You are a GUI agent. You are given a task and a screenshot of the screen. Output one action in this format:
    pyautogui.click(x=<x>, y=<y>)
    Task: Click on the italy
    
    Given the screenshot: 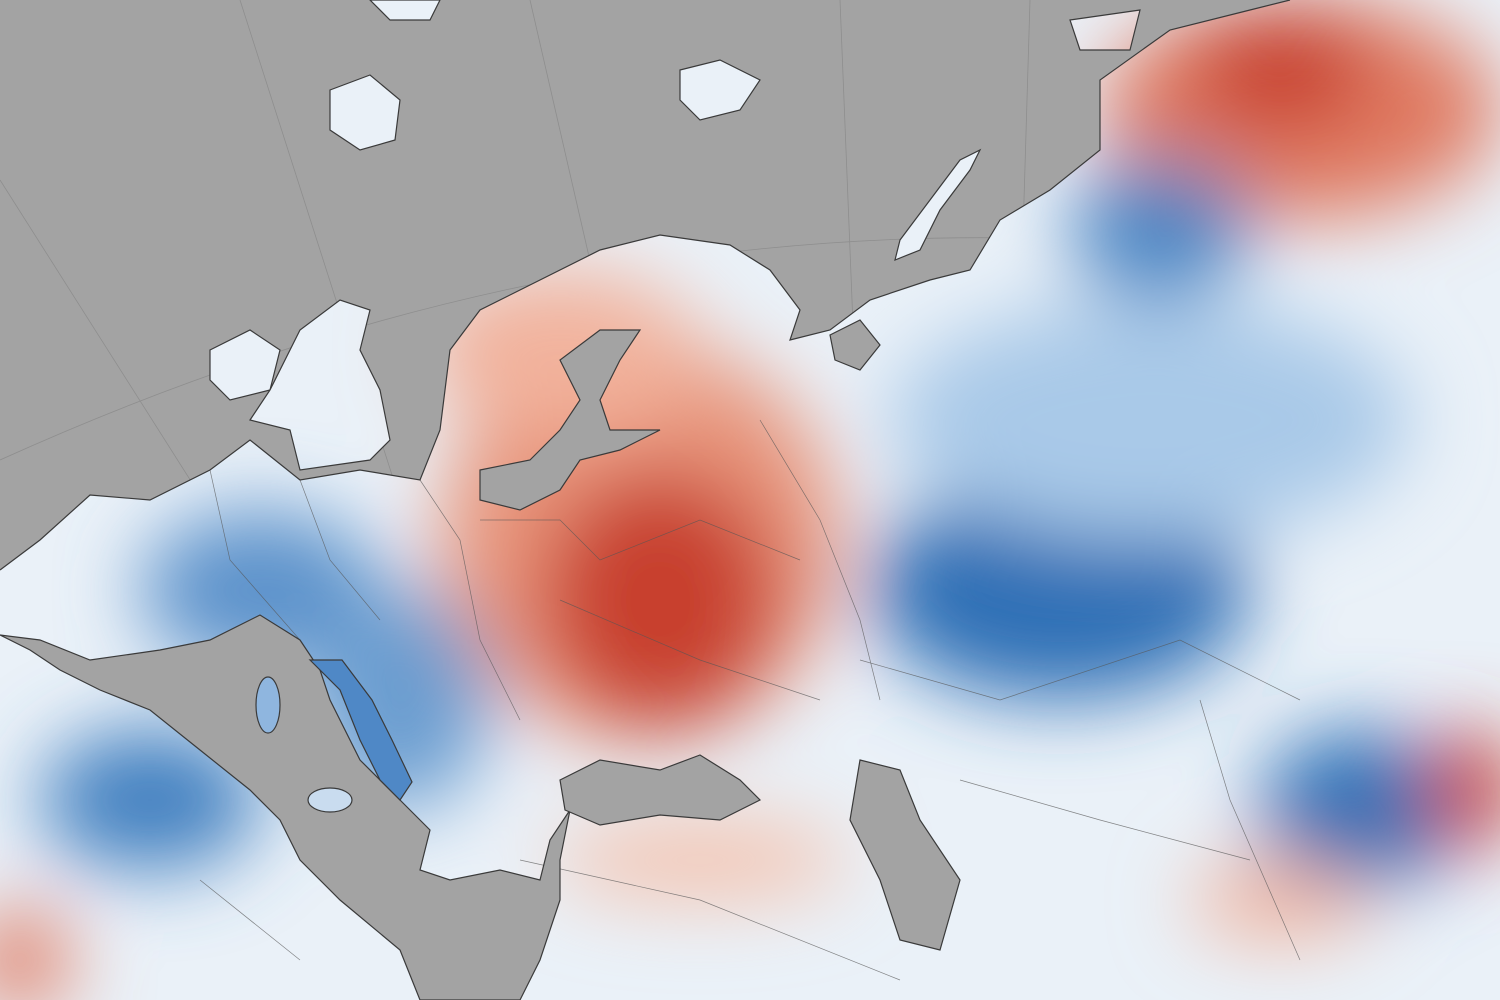 What is the action you would take?
    pyautogui.click(x=360, y=730)
    